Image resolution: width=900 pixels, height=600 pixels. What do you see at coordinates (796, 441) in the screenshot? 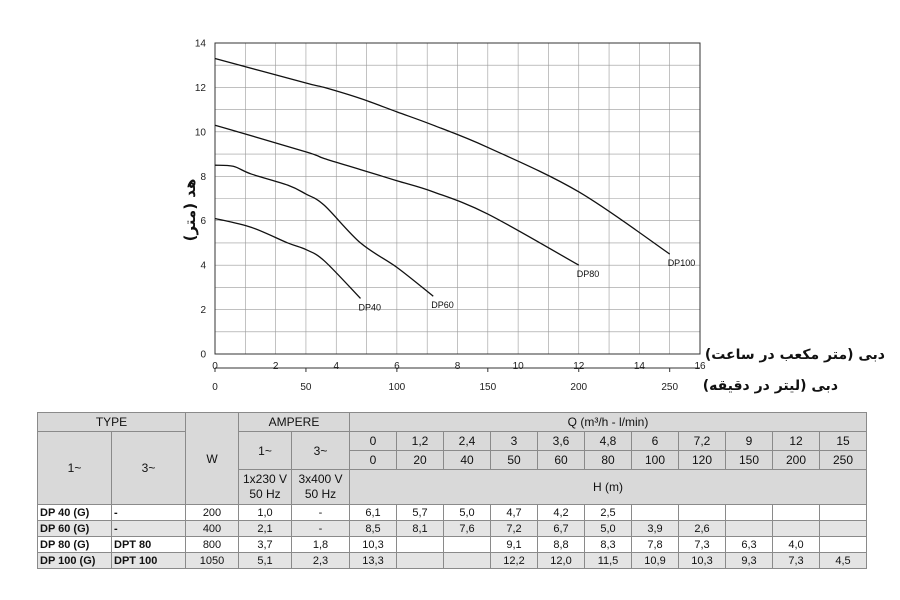
I see `q-m3h-cell: 12` at bounding box center [796, 441].